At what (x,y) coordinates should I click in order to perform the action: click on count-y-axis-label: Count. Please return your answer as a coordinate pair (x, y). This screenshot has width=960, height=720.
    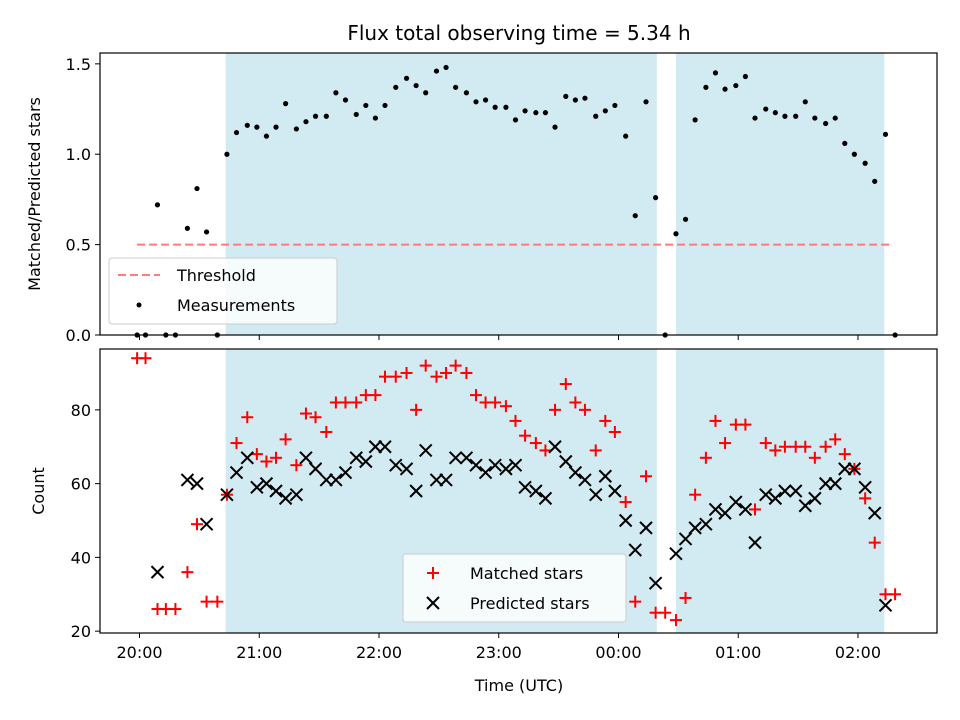
    Looking at the image, I should click on (38, 491).